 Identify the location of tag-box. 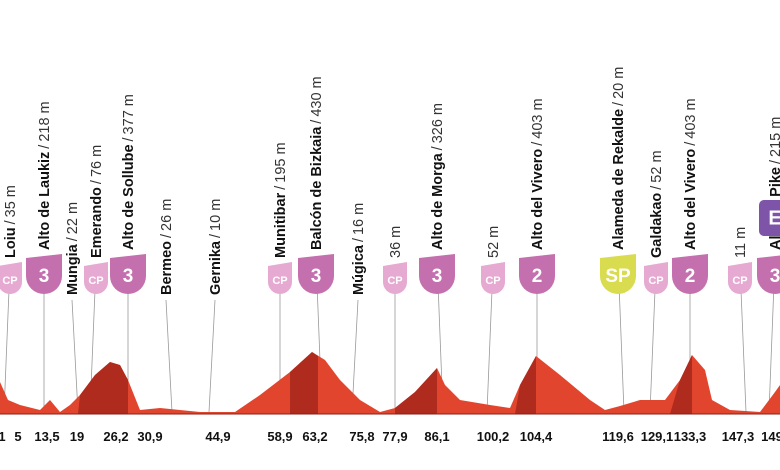
(769, 218).